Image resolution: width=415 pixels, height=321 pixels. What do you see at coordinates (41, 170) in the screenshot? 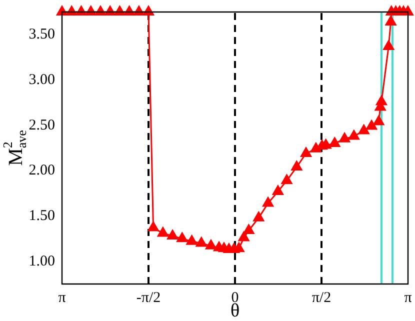
I see `y-tick-label: 2.00` at bounding box center [41, 170].